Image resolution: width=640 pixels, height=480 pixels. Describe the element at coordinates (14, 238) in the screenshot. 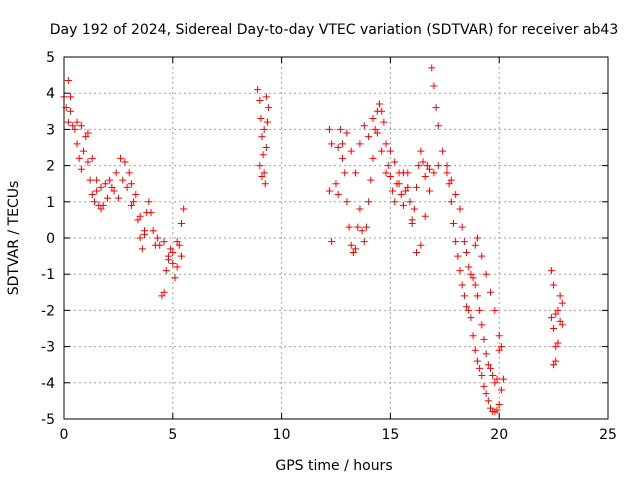

I see `y-axis-label: SDTVAR / TECUs` at that location.